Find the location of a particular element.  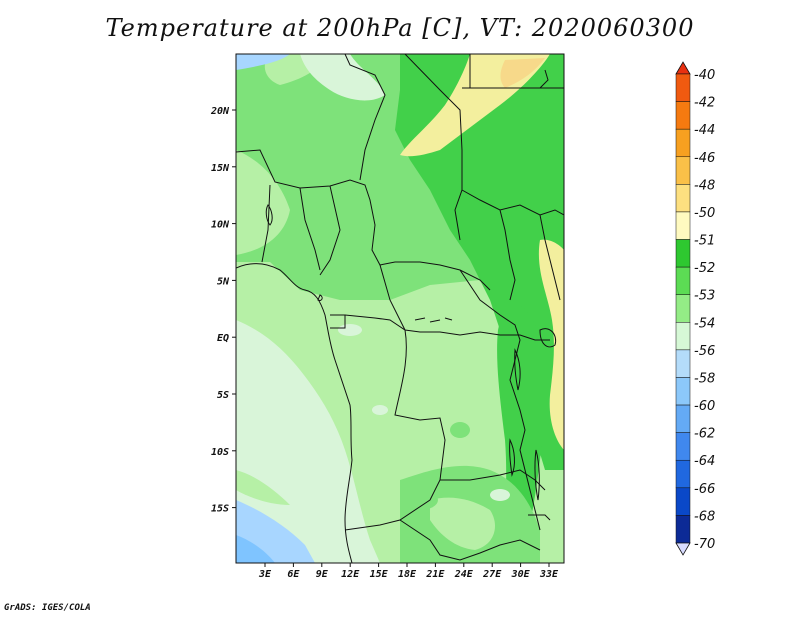

lon-label: 18E is located at coordinates (407, 574).